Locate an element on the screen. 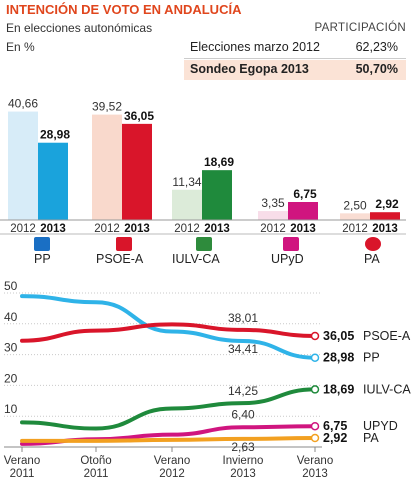  series-line-pa is located at coordinates (168, 439).